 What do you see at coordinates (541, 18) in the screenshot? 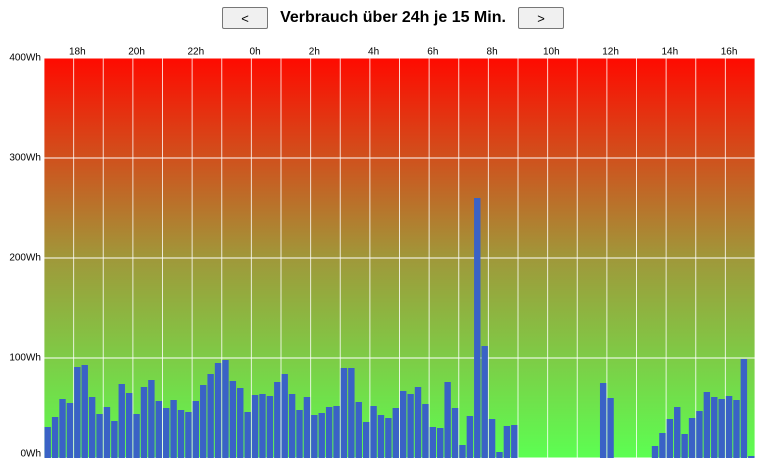
I see `next-button: >` at bounding box center [541, 18].